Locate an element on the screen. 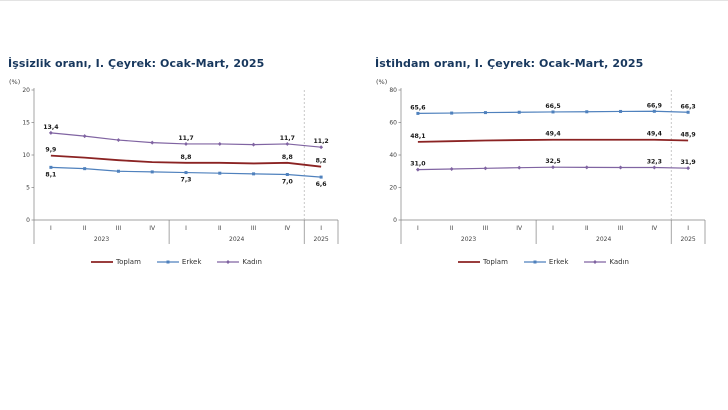 This screenshot has height=410, width=728. y-tick-label: 20 is located at coordinates (26, 90).